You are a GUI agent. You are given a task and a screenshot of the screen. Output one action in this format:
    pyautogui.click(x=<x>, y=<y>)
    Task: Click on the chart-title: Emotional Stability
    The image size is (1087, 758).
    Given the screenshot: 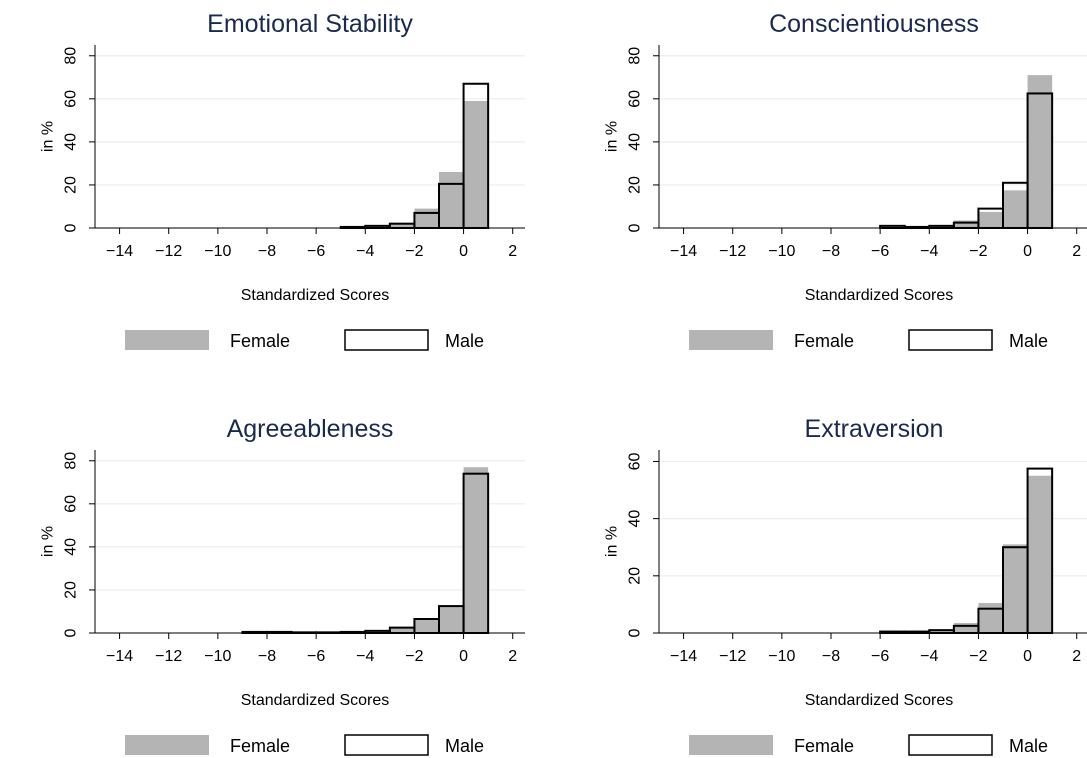 What is the action you would take?
    pyautogui.click(x=310, y=24)
    